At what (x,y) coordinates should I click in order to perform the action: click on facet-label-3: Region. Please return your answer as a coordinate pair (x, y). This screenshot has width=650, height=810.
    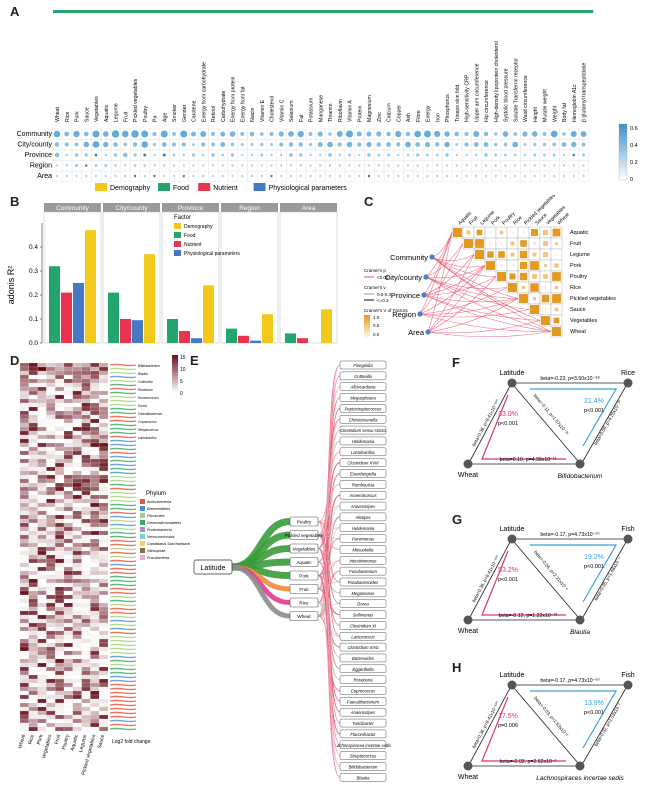
    Looking at the image, I should click on (249, 208).